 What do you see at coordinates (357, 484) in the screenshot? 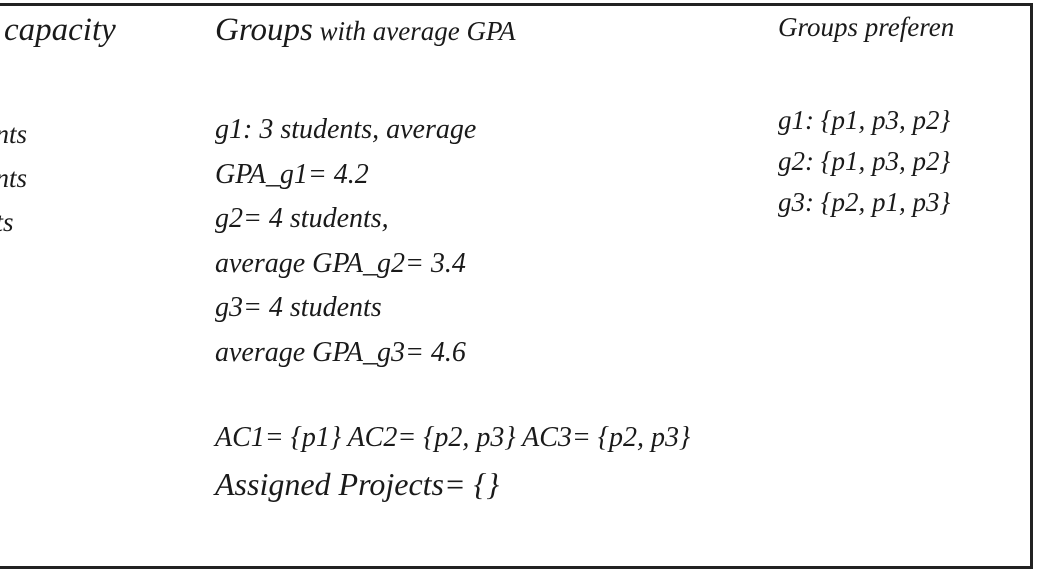
I see `assigned-projects-line: Assigned Projects= {}` at bounding box center [357, 484].